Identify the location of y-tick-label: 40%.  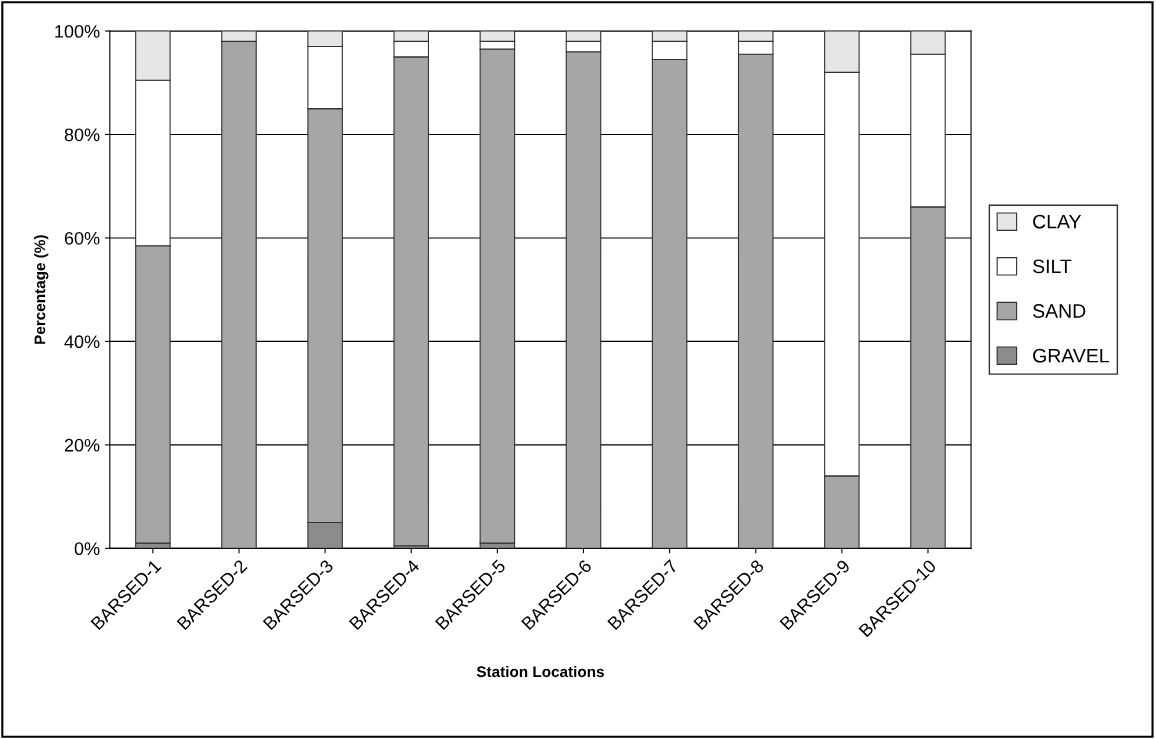
(82, 342).